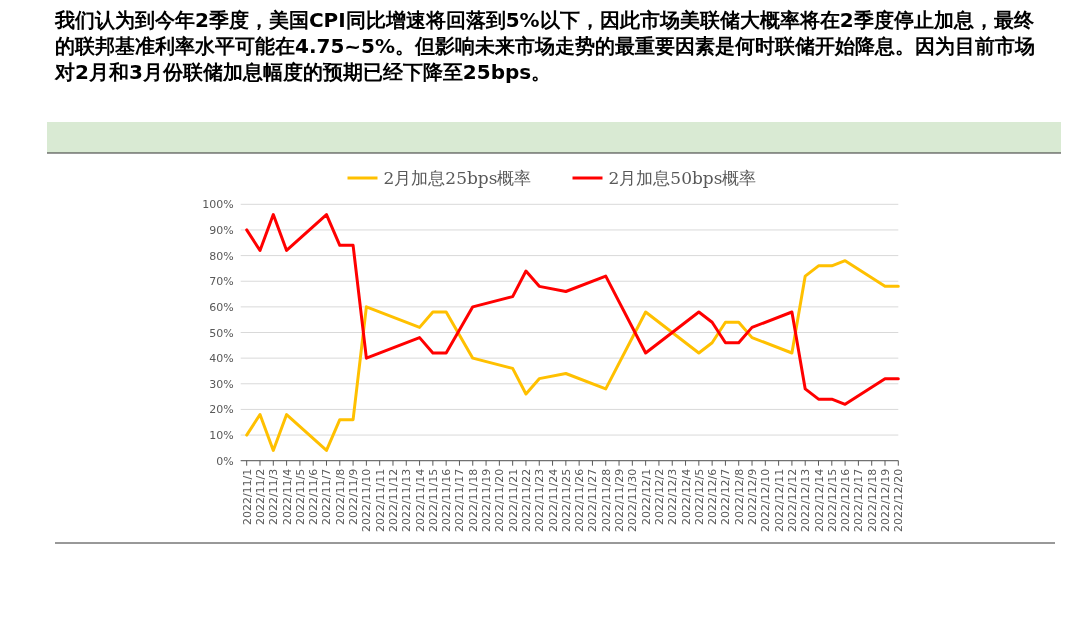 This screenshot has width=1080, height=632. Describe the element at coordinates (354, 497) in the screenshot. I see `x-tick-label: 2022/11/9` at that location.